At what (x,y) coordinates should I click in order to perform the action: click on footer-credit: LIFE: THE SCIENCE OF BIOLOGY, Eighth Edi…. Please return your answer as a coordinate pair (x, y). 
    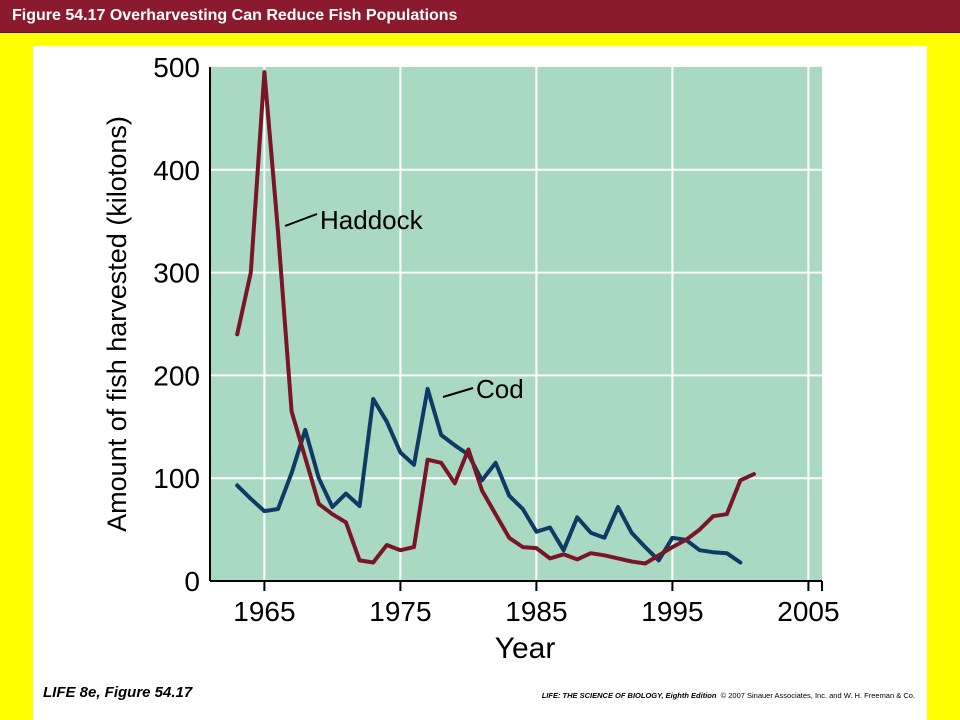
    Looking at the image, I should click on (728, 695).